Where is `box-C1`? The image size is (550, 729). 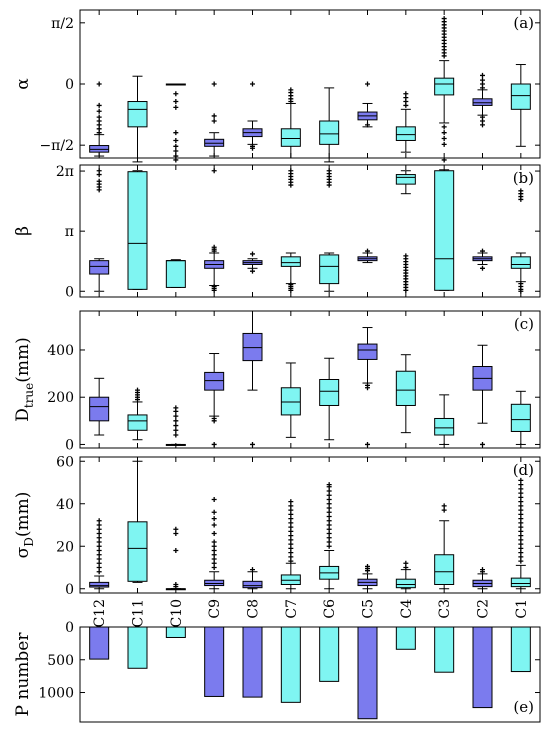 box-C1 is located at coordinates (520, 105).